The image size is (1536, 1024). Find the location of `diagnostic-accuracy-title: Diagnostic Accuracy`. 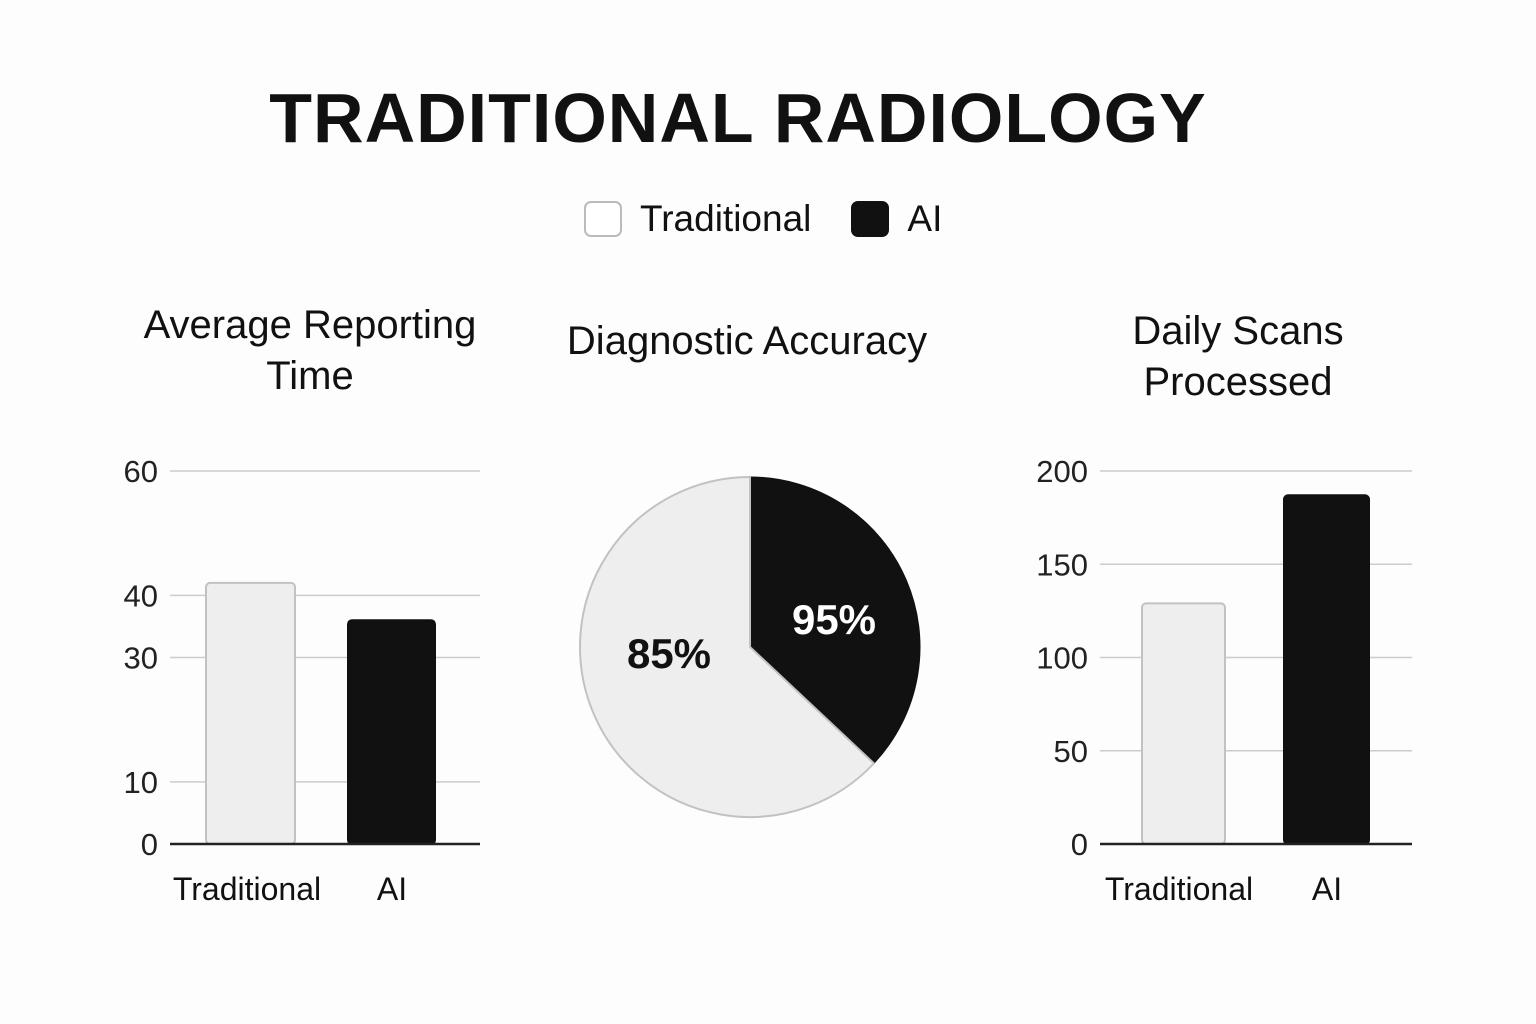

diagnostic-accuracy-title: Diagnostic Accuracy is located at coordinates (747, 341).